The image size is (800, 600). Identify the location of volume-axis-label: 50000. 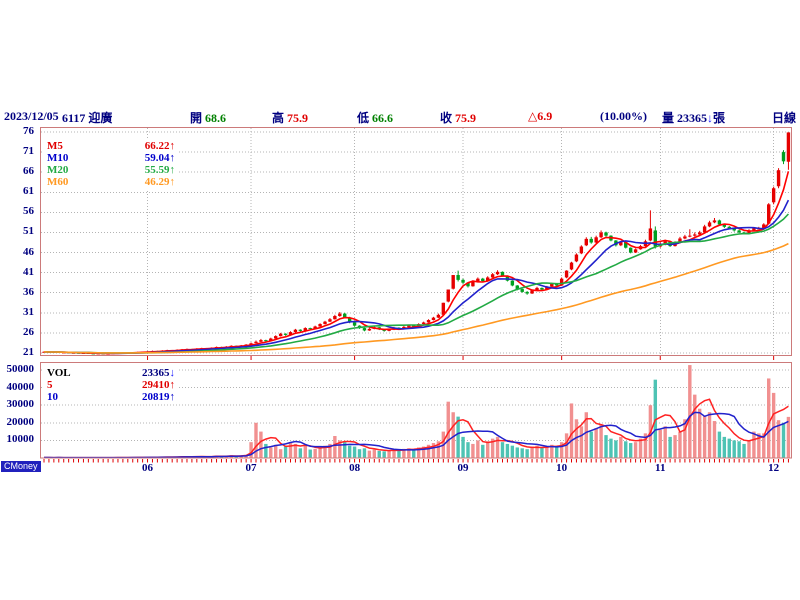
(20, 369).